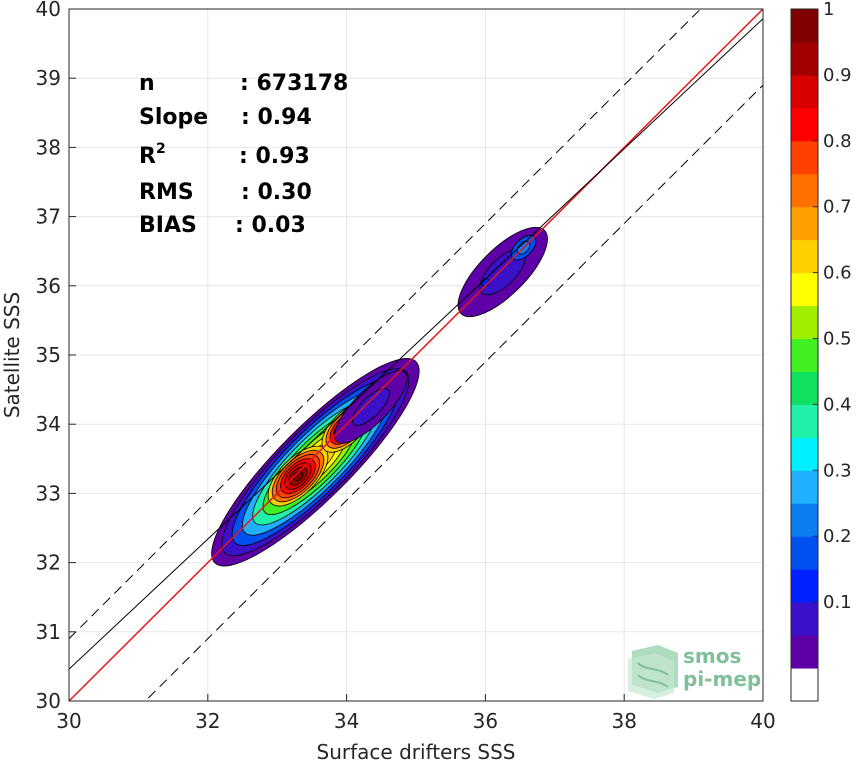 This screenshot has height=764, width=858. Describe the element at coordinates (48, 632) in the screenshot. I see `y-tick-label: 31` at that location.